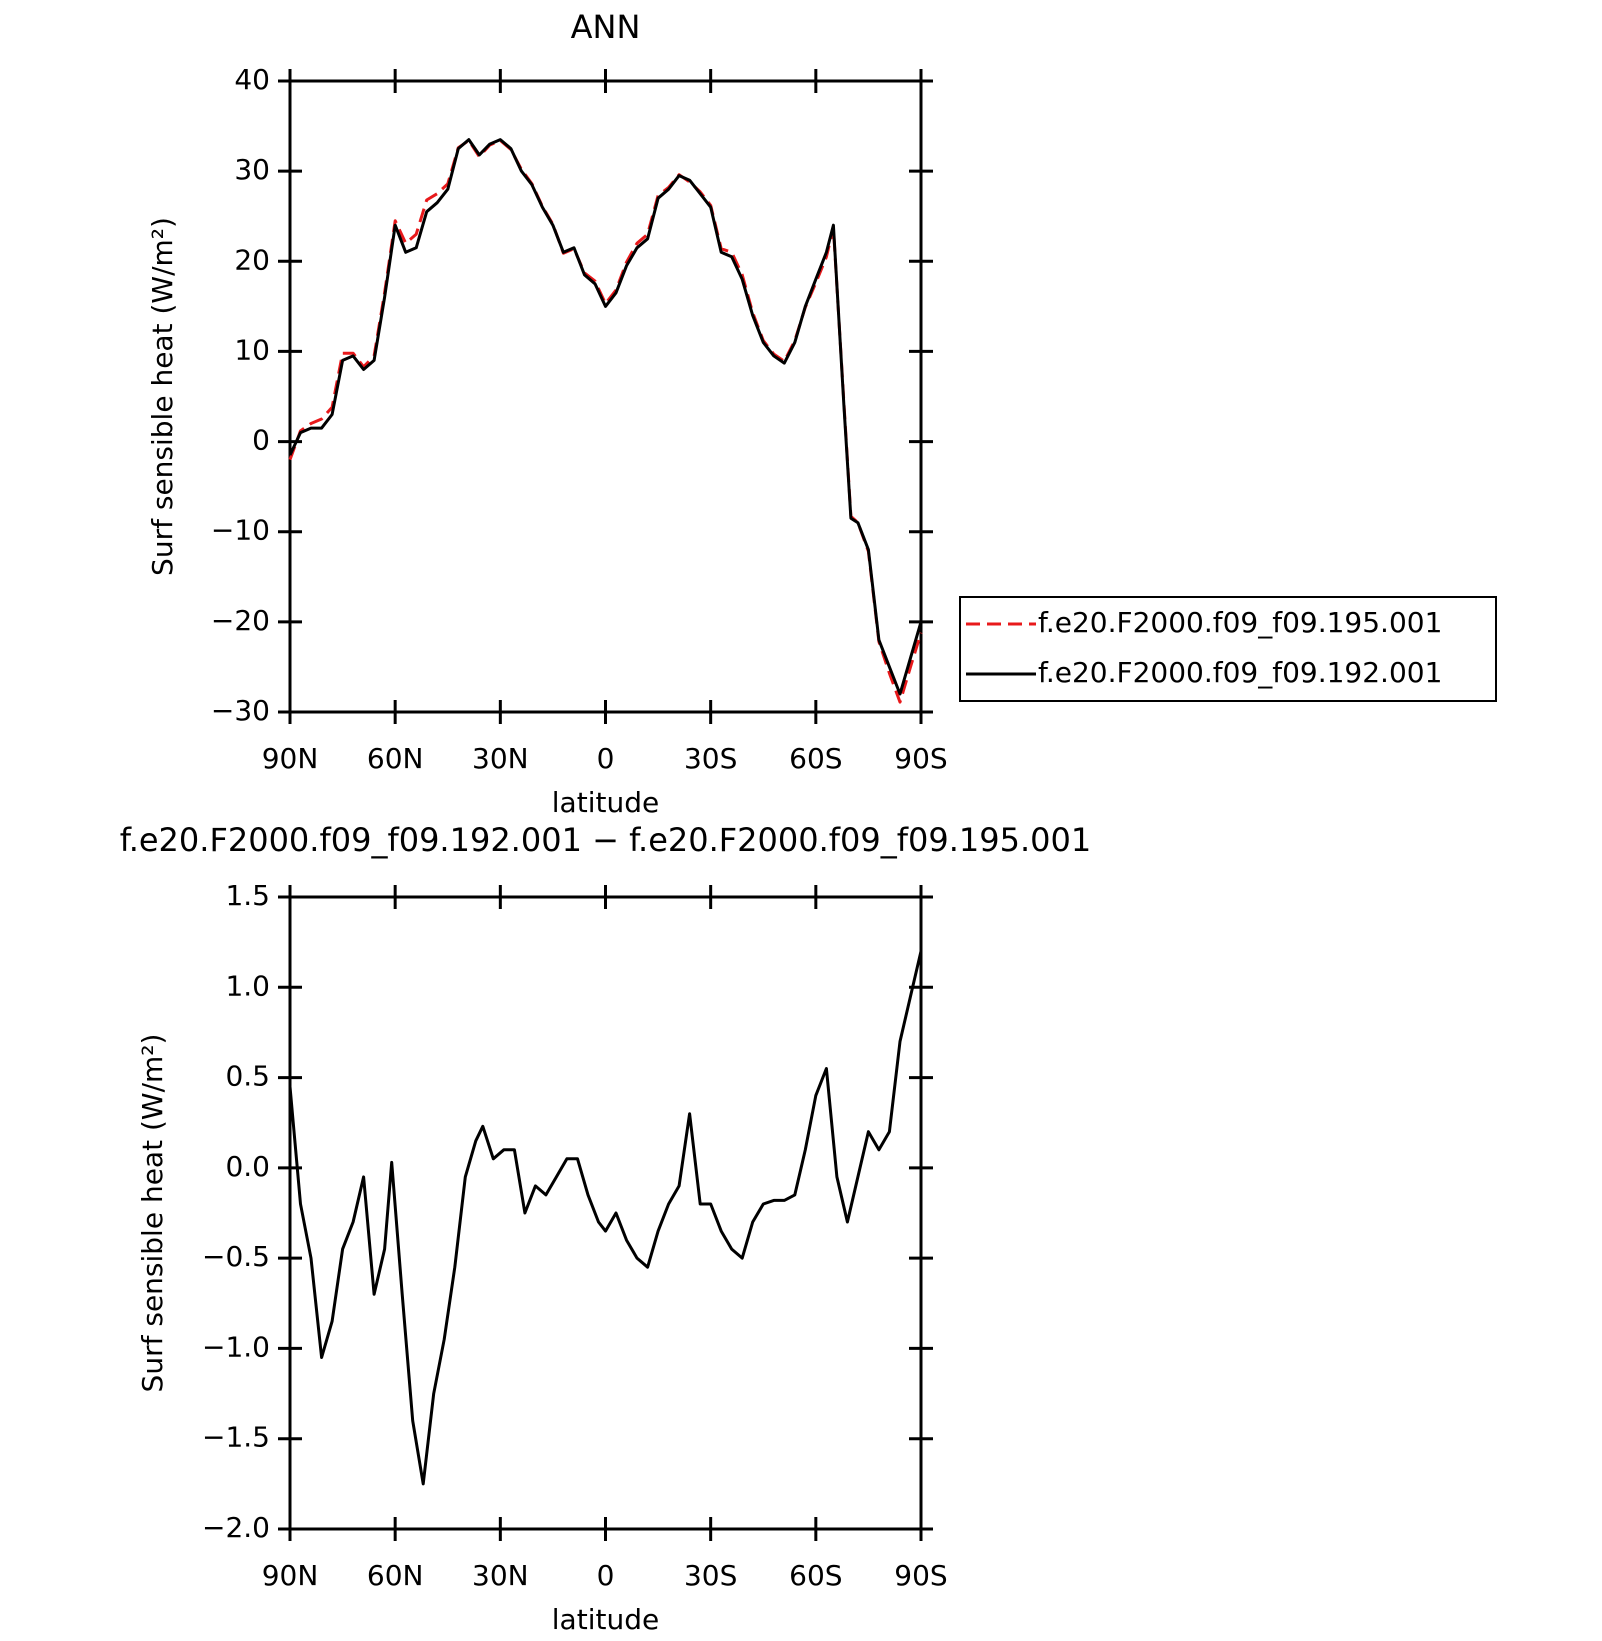 The height and width of the screenshot is (1641, 1602). What do you see at coordinates (247, 895) in the screenshot?
I see `y-tick-label: 1.5` at bounding box center [247, 895].